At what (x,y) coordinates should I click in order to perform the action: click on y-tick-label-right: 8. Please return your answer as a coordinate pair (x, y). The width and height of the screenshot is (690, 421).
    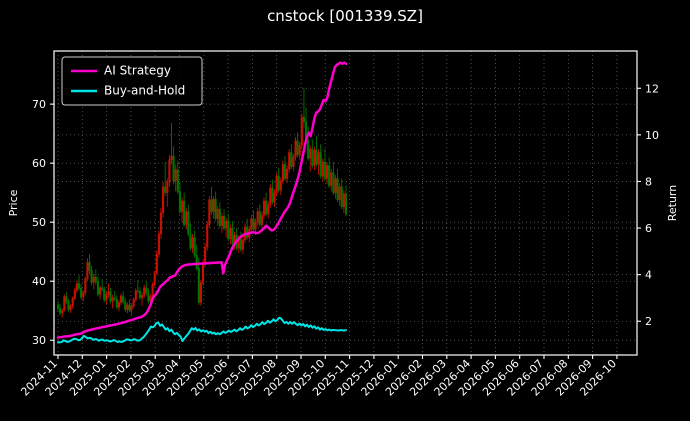
    Looking at the image, I should click on (648, 181).